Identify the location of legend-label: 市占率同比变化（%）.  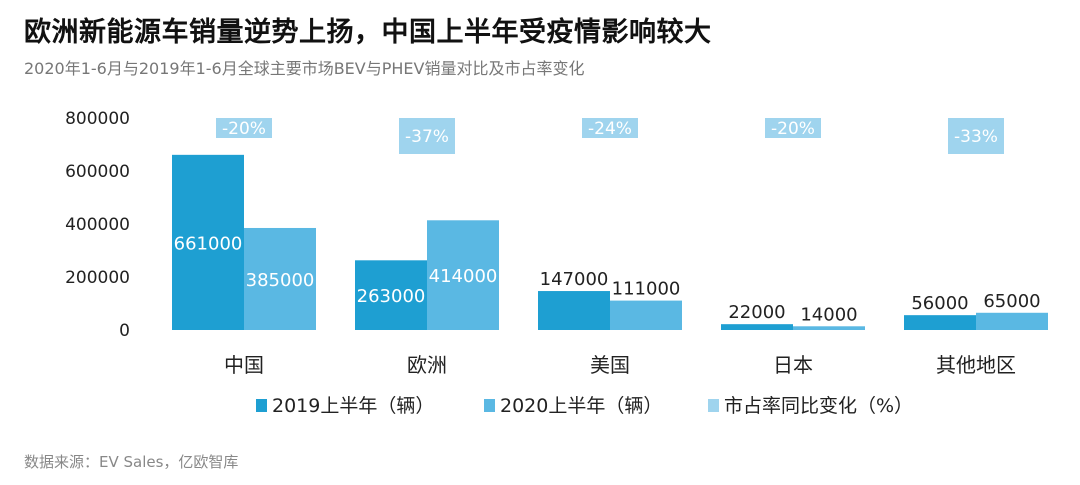
(818, 406).